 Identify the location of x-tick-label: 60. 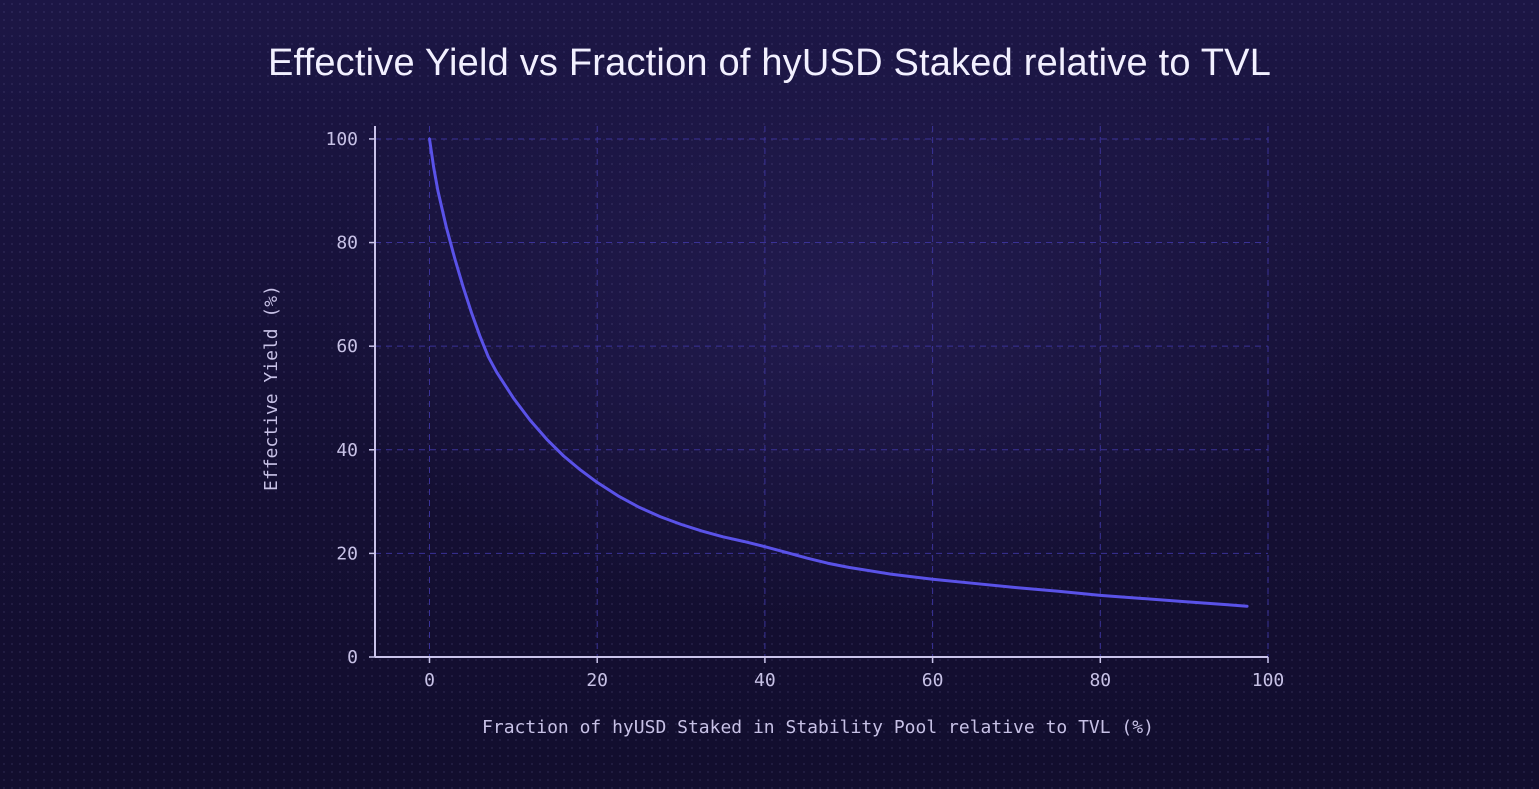
(933, 680).